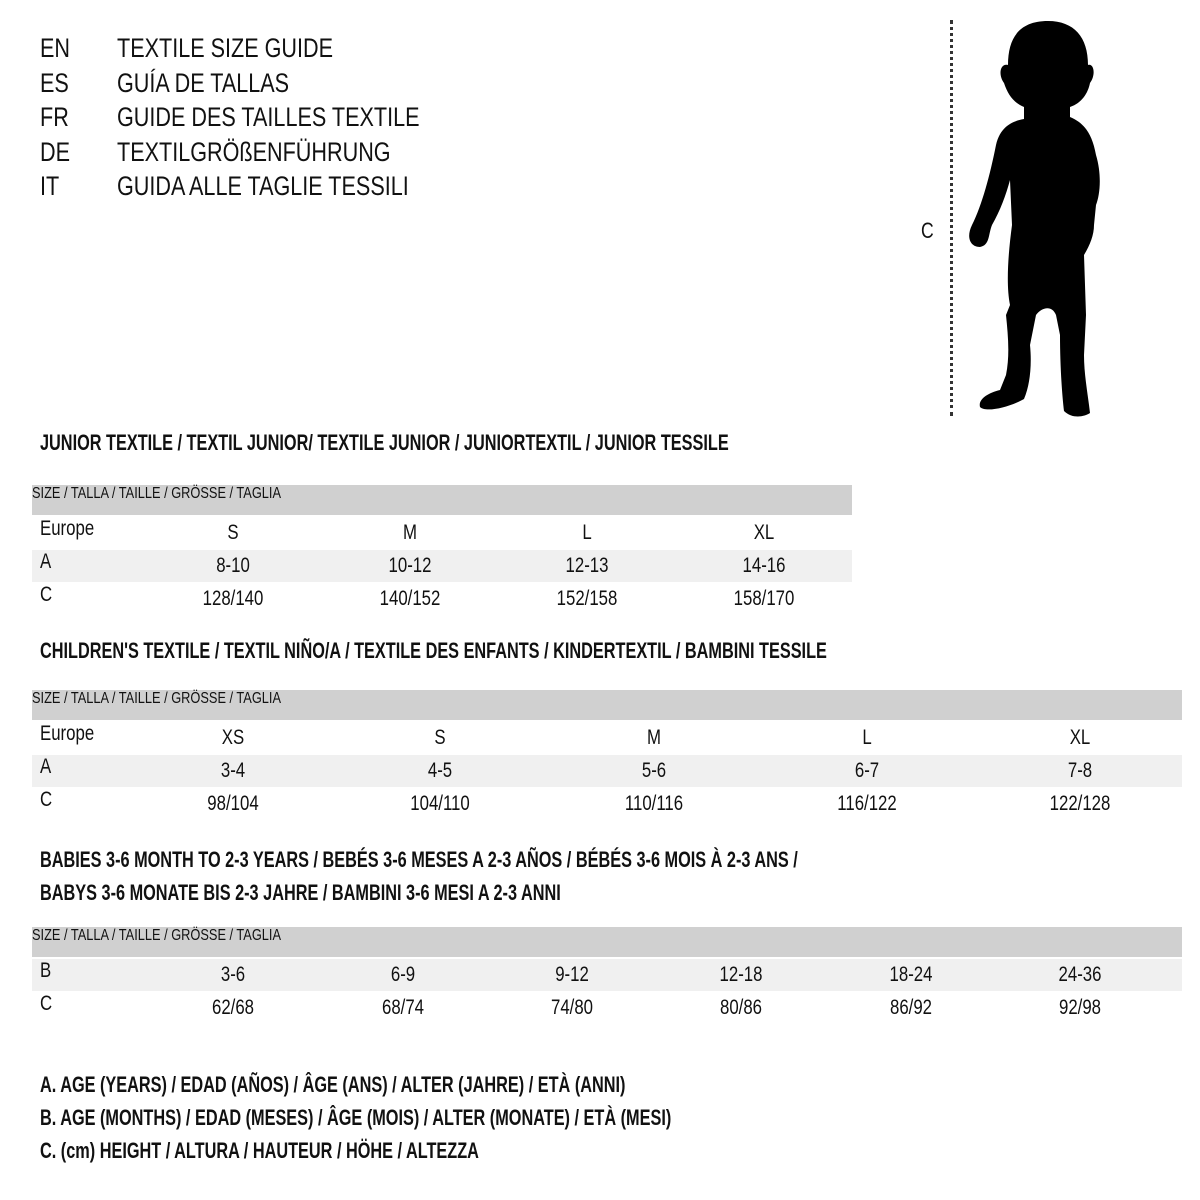 Image resolution: width=1200 pixels, height=1200 pixels. What do you see at coordinates (50, 186) in the screenshot?
I see `language-code: IT` at bounding box center [50, 186].